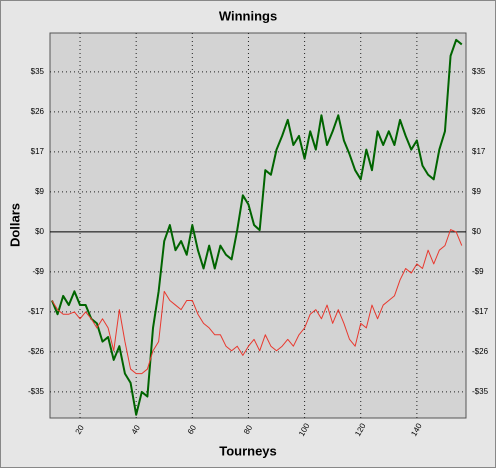 The width and height of the screenshot is (496, 468). I want to click on y-tick-label: -$26, so click(36, 351).